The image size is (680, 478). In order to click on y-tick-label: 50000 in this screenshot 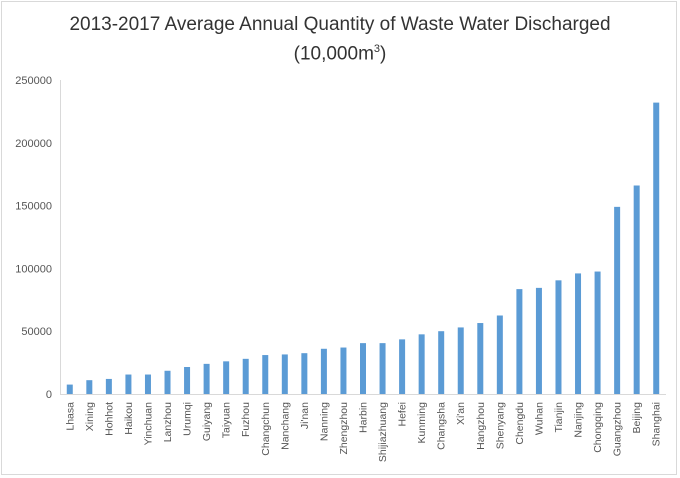, I will do `click(36, 332)`.